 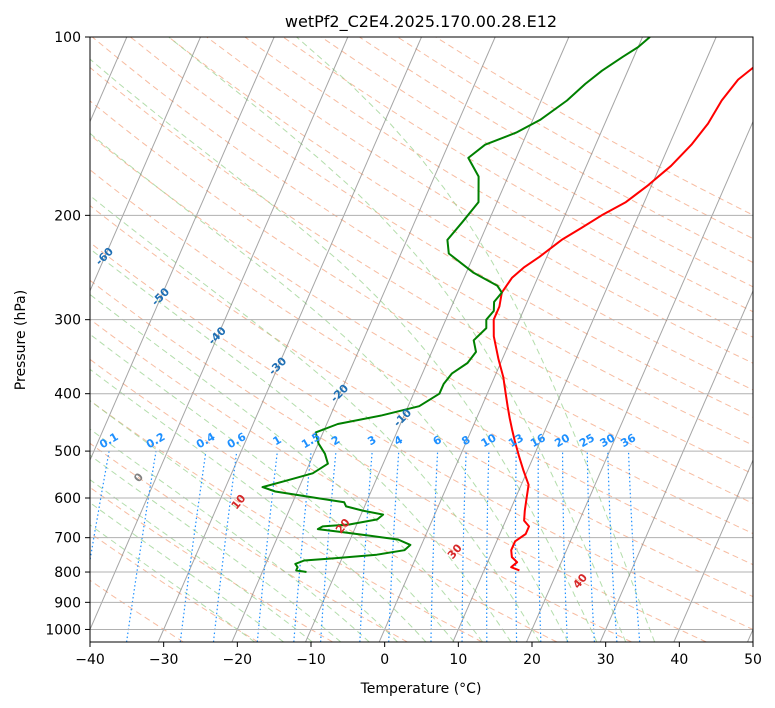 What do you see at coordinates (311, 660) in the screenshot?
I see `x-tick-label: −10` at bounding box center [311, 660].